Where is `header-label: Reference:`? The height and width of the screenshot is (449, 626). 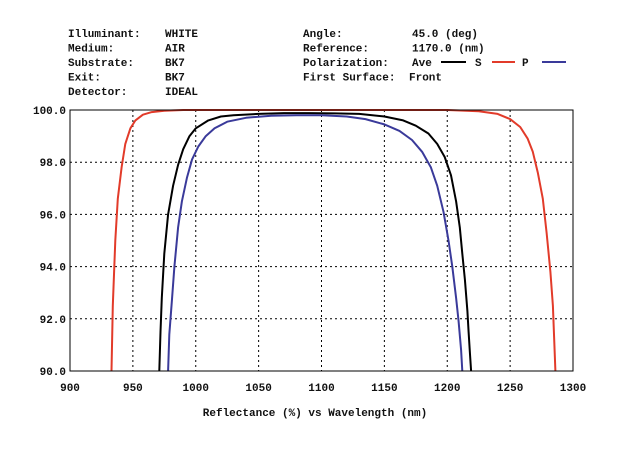 header-label: Reference: is located at coordinates (336, 50).